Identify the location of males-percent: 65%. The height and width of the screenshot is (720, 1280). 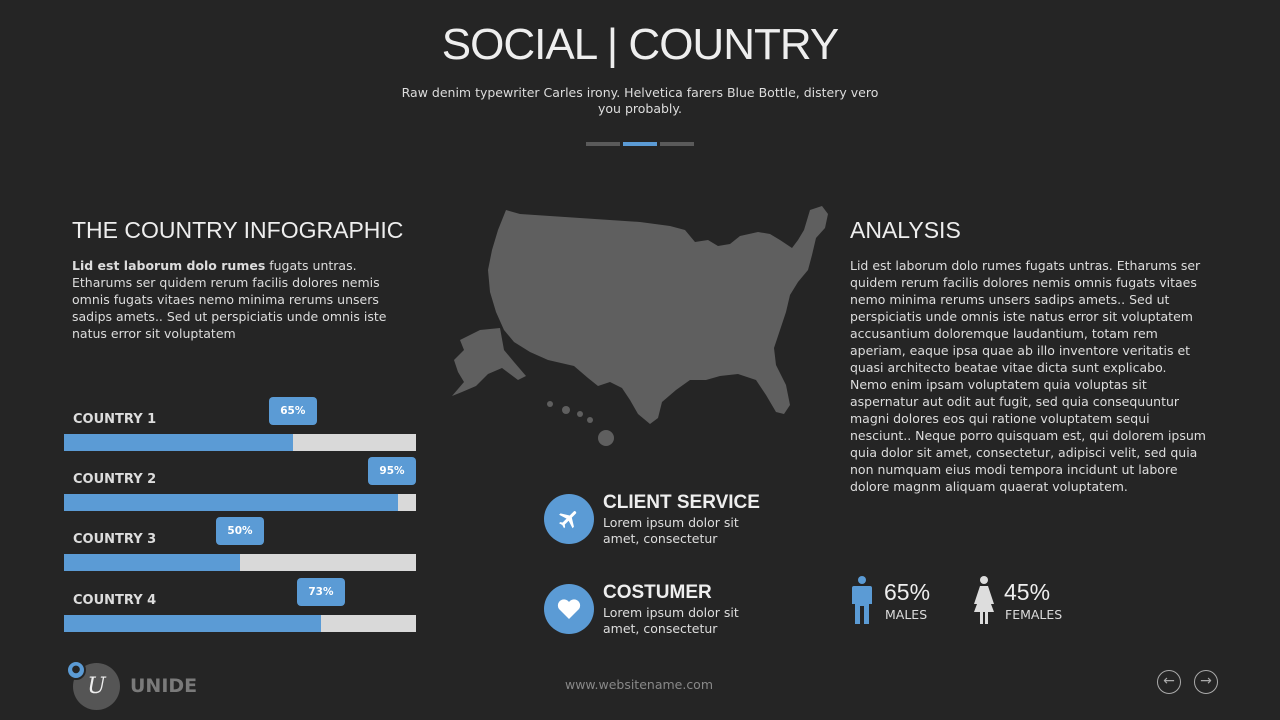
(907, 592).